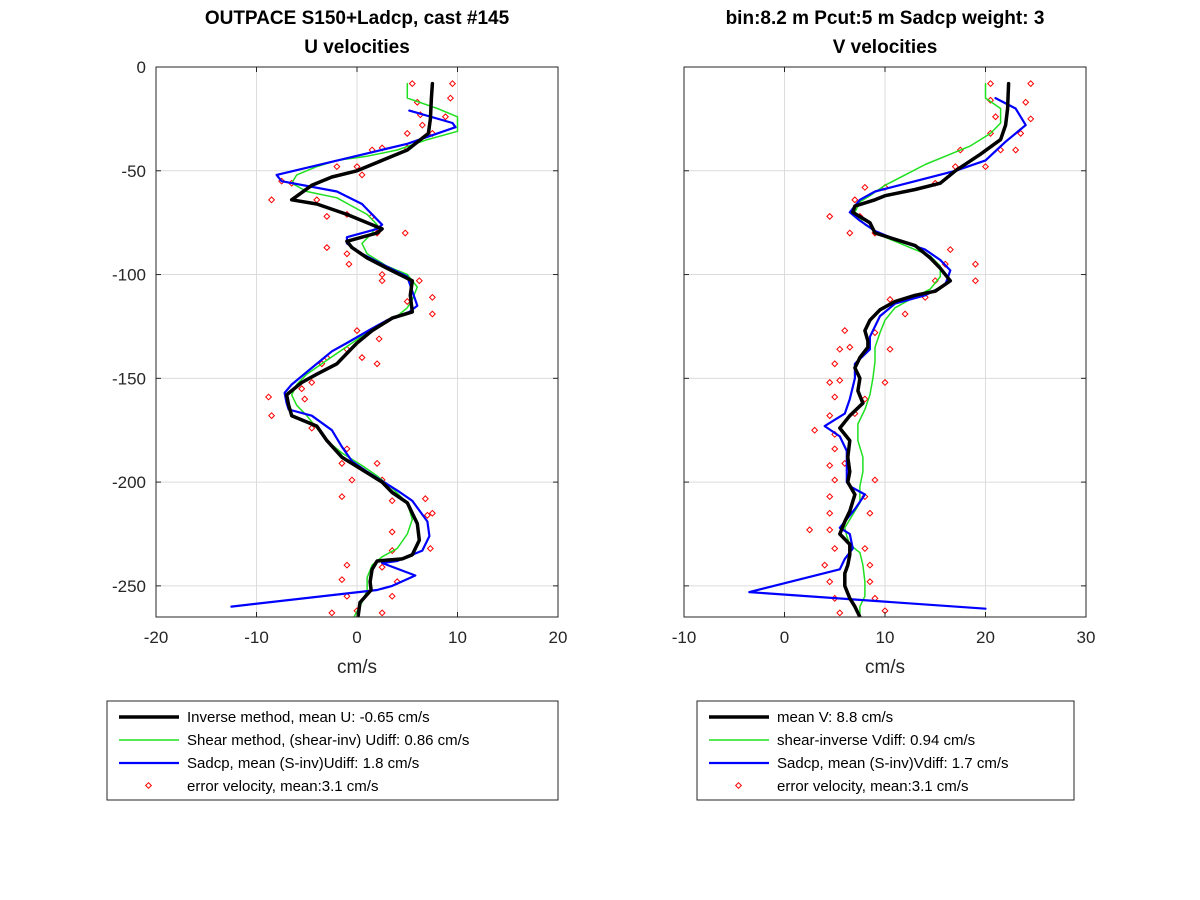  Describe the element at coordinates (129, 275) in the screenshot. I see `y-tick-label-u: -100` at that location.